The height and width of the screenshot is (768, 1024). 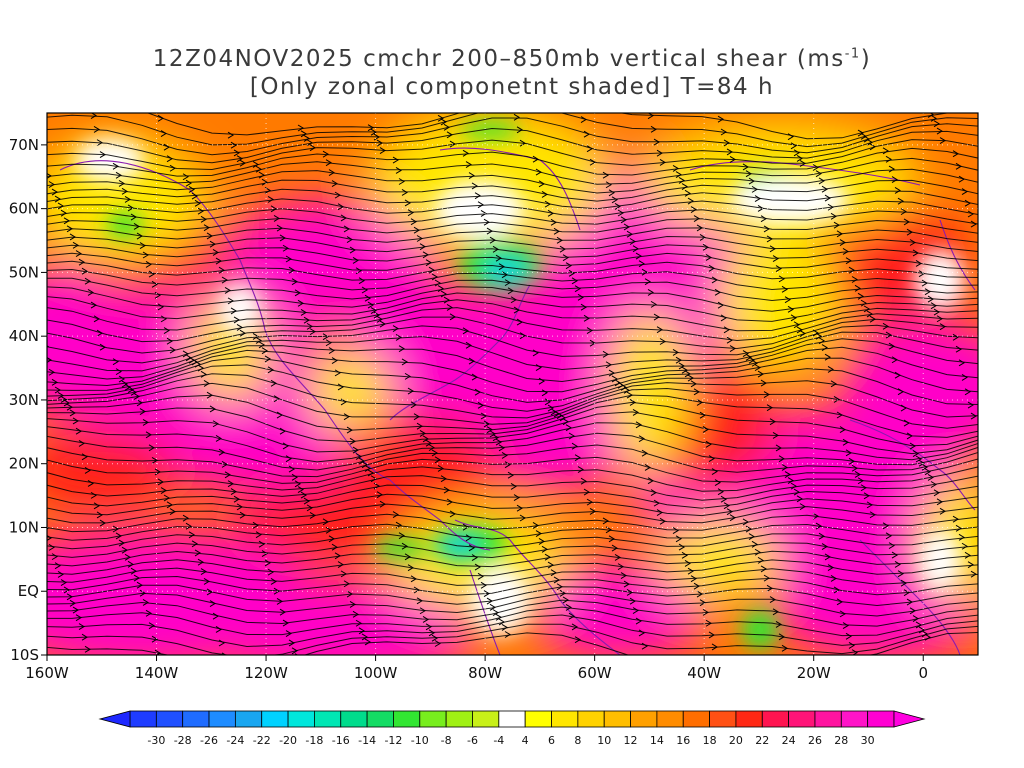 I want to click on colorbar-label: -12, so click(x=393, y=740).